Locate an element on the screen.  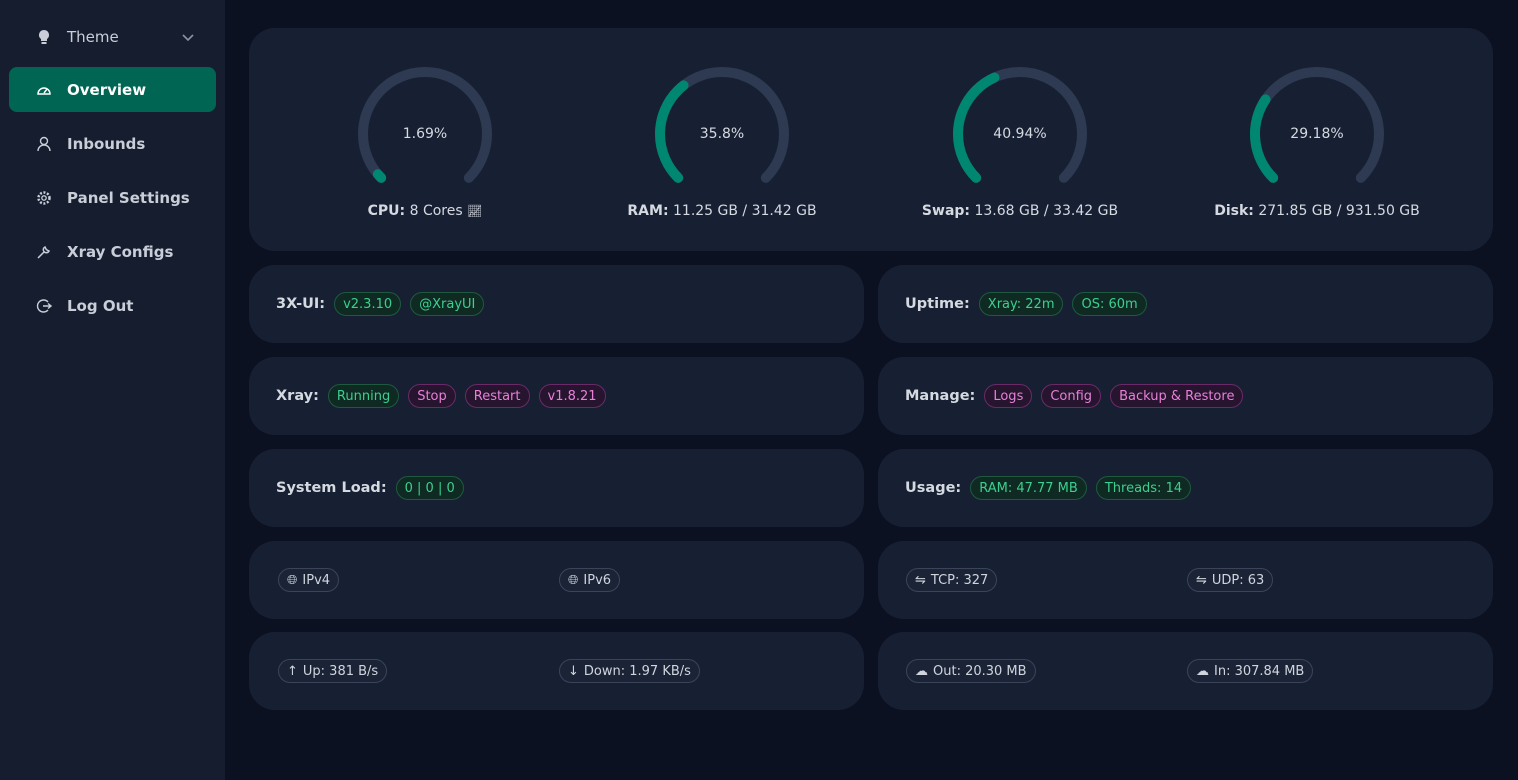
threads-tag: Threads: 14 is located at coordinates (1143, 488).